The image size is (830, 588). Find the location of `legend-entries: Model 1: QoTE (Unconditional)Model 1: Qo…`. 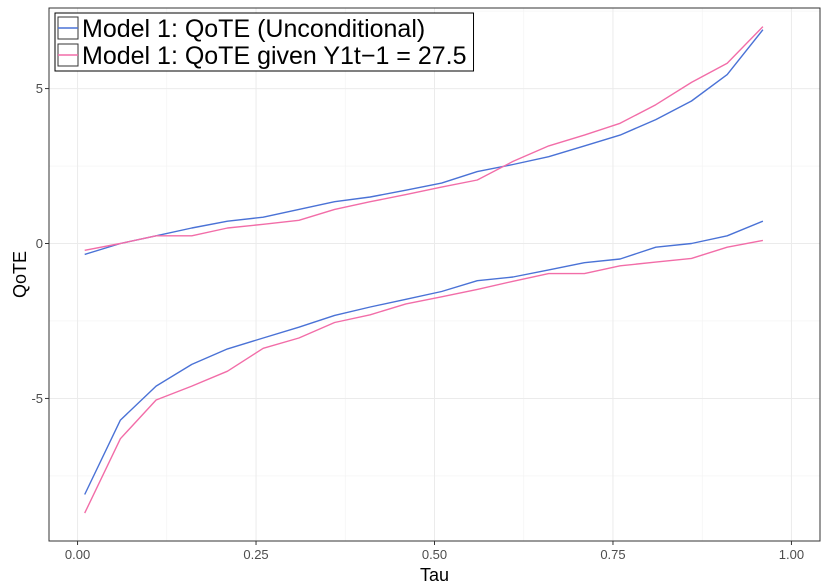

legend-entries: Model 1: QoTE (Unconditional)Model 1: Qo… is located at coordinates (262, 42).